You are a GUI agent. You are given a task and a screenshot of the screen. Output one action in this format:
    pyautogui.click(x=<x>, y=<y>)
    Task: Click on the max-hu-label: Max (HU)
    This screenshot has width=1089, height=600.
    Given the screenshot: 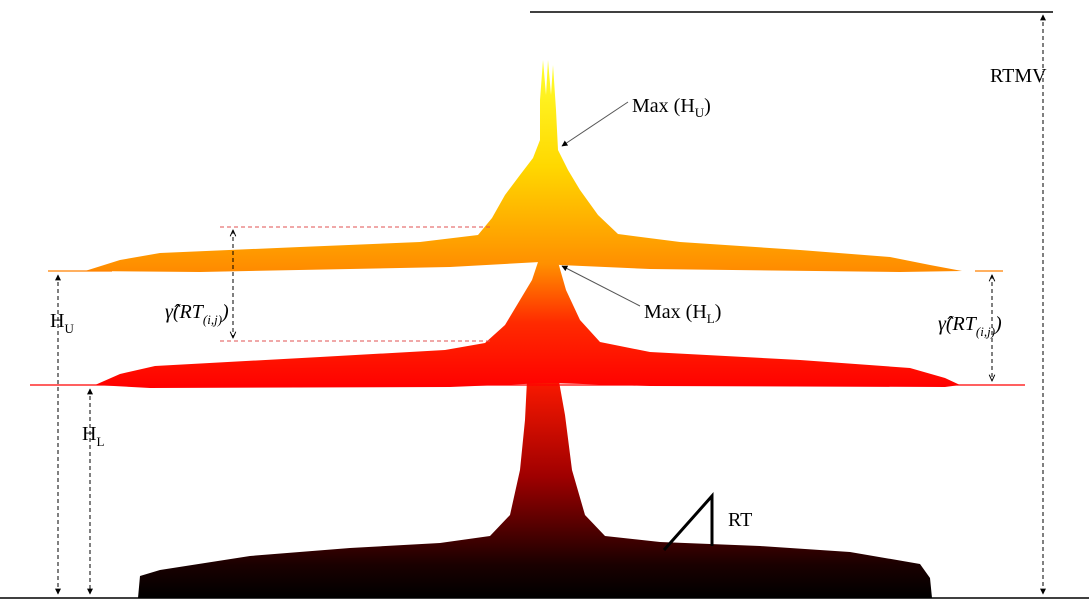 What is the action you would take?
    pyautogui.click(x=671, y=107)
    